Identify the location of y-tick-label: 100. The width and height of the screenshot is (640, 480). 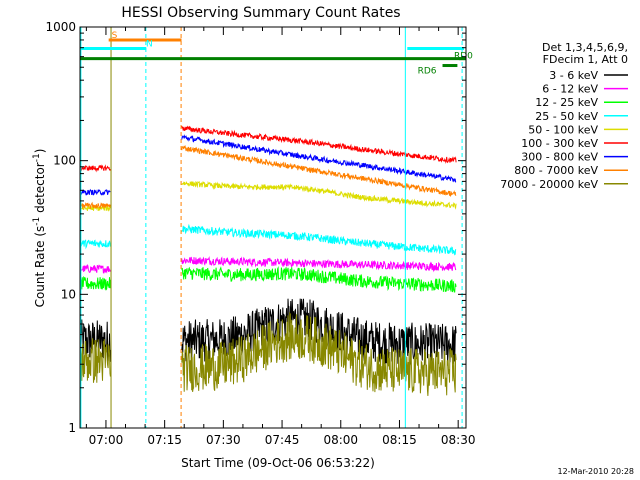
(64, 161).